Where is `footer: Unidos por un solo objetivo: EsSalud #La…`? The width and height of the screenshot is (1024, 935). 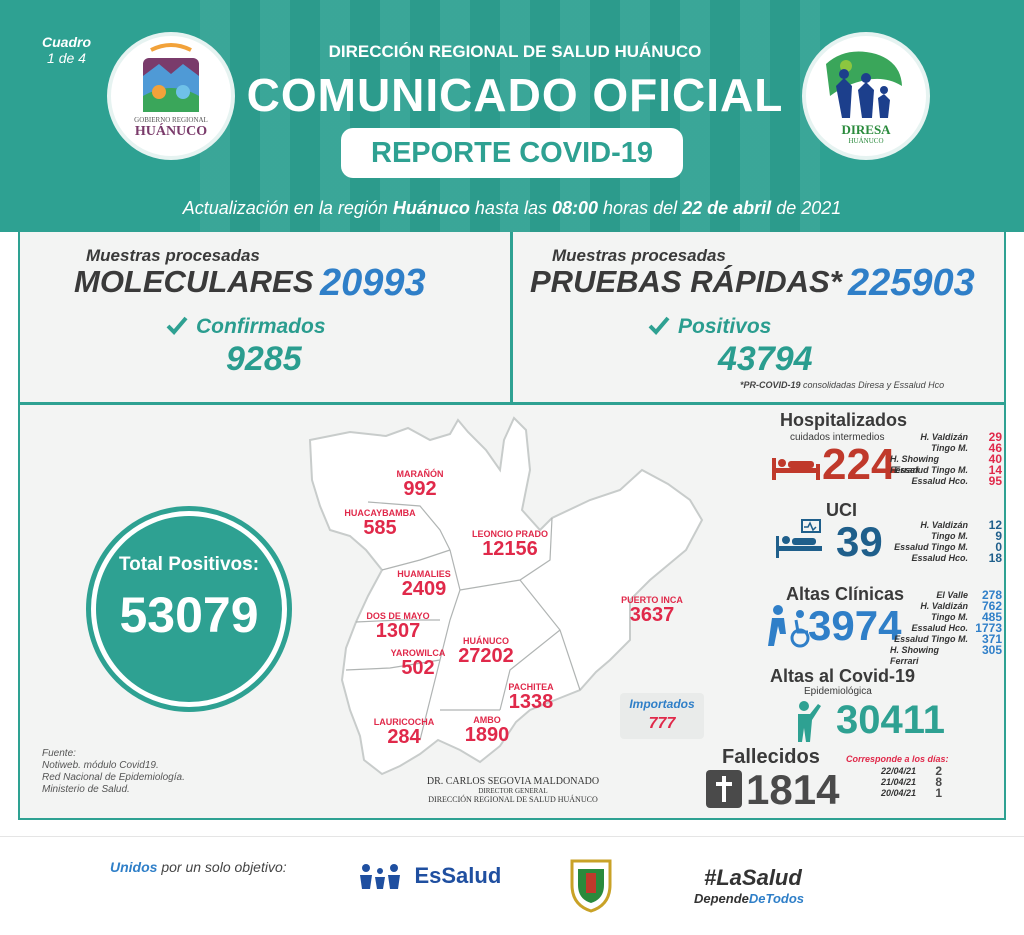
footer: Unidos por un solo objetivo: EsSalud #La… is located at coordinates (512, 885).